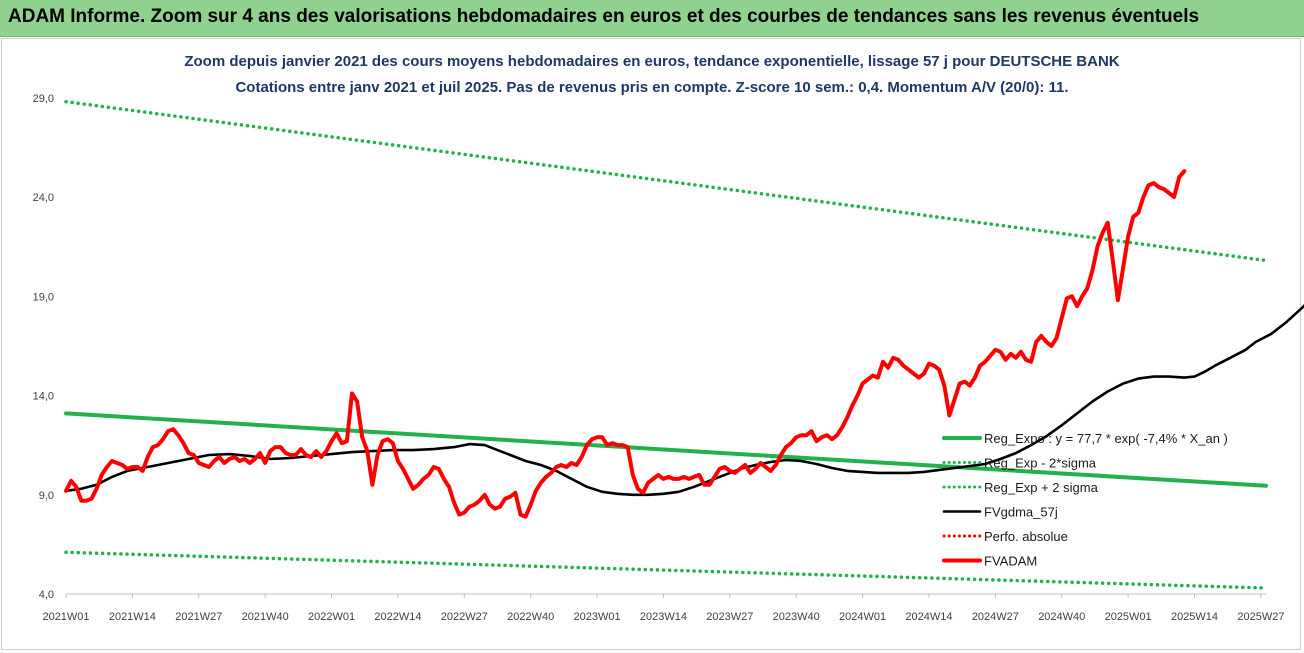 This screenshot has height=653, width=1304. I want to click on x-tick-label: 2022W14, so click(397, 617).